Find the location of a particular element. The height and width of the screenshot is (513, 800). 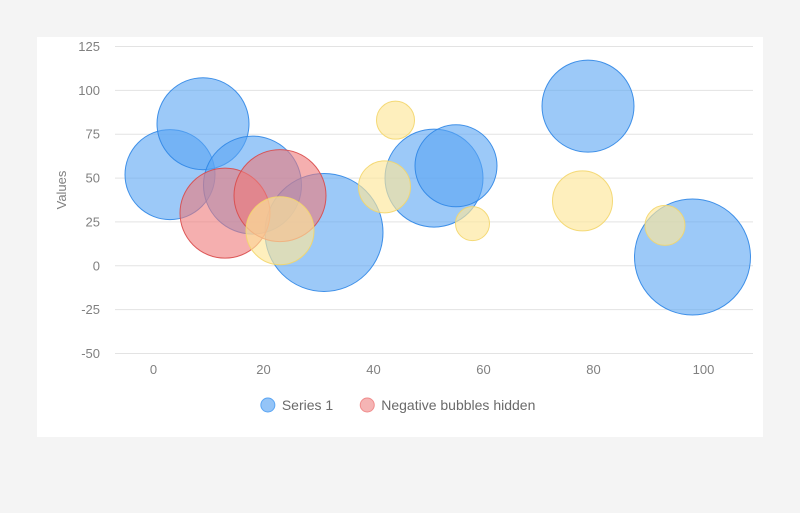

x-tick-label: 40 is located at coordinates (373, 369).